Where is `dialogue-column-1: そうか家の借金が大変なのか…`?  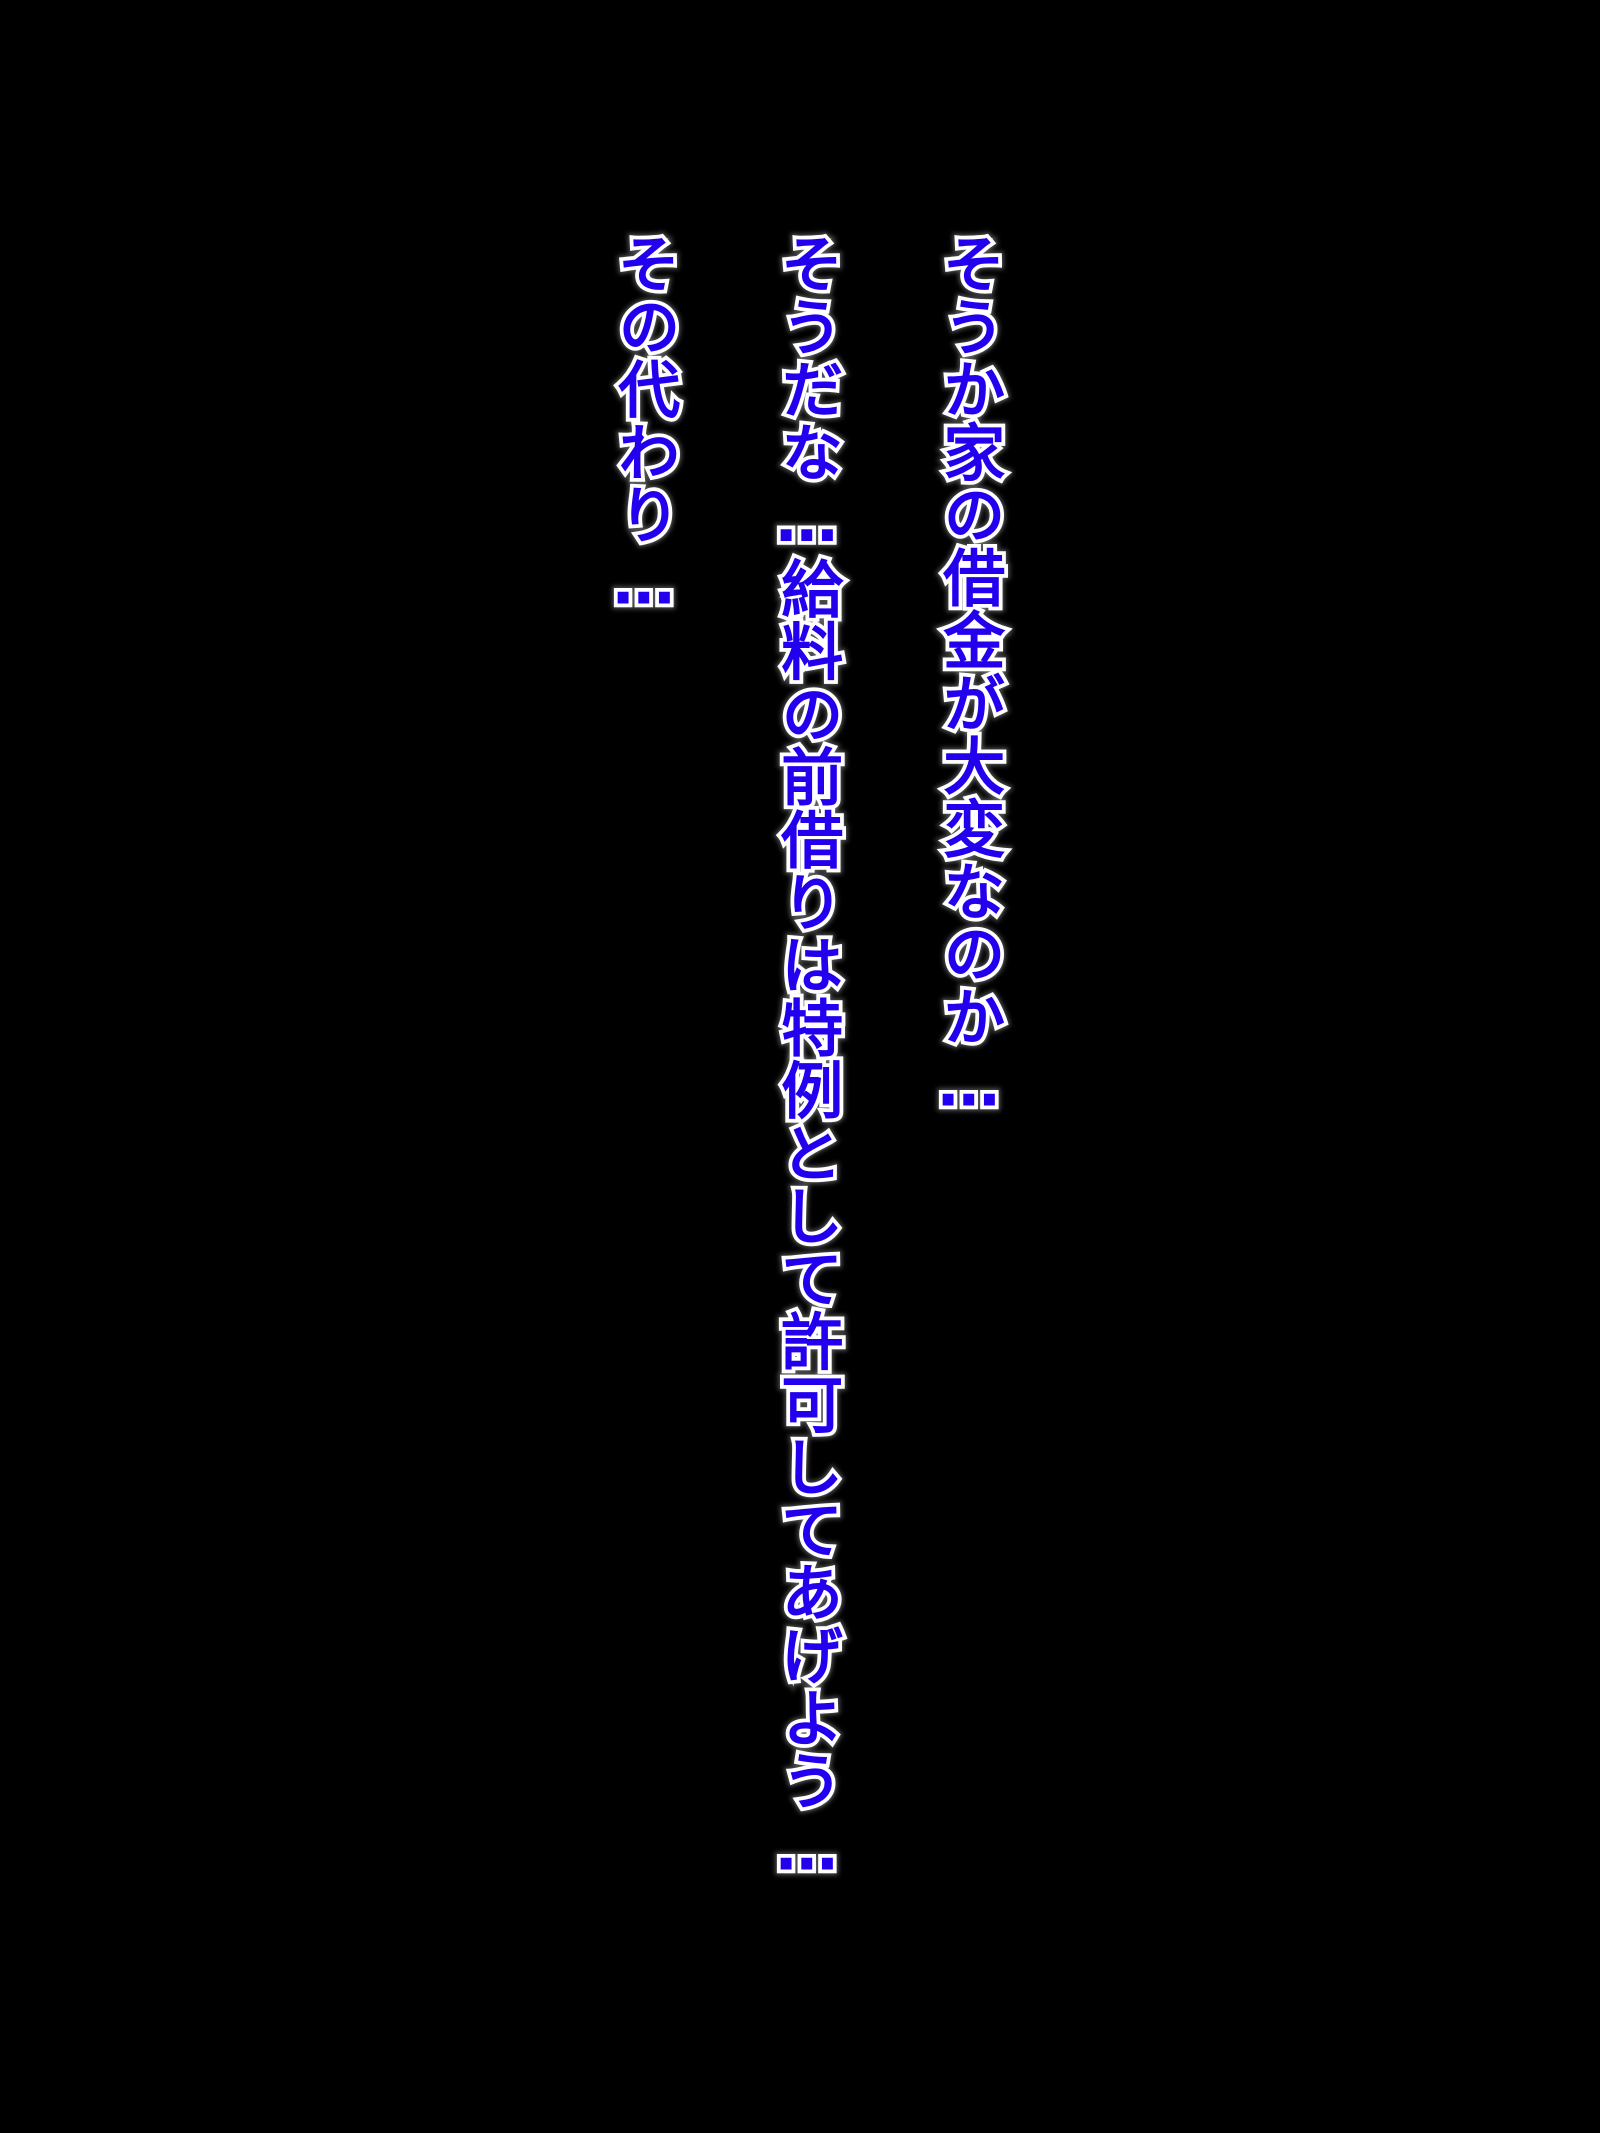
dialogue-column-1: そうか家の借金が大変なのか… is located at coordinates (968, 676).